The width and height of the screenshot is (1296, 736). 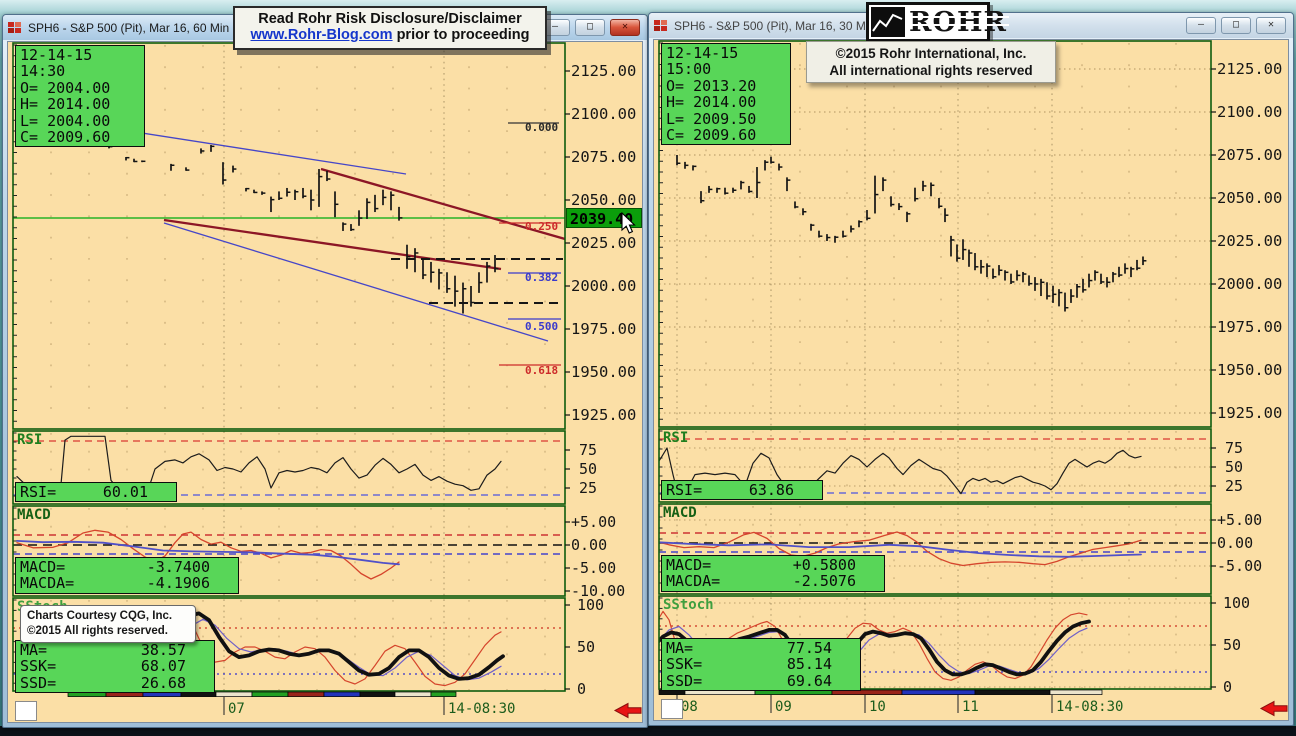 I want to click on value-label: MA=, so click(x=34, y=650).